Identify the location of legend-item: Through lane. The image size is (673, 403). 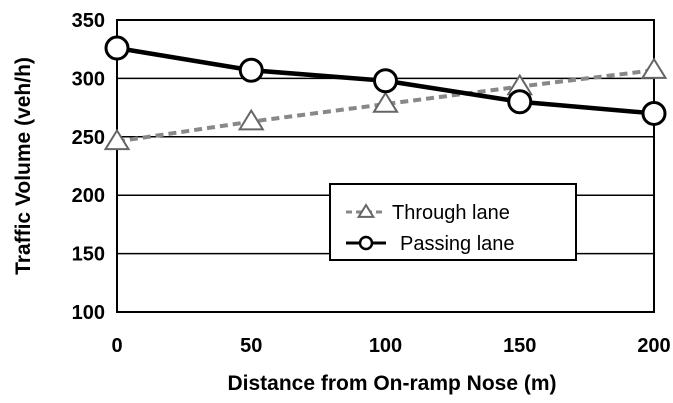
(428, 213).